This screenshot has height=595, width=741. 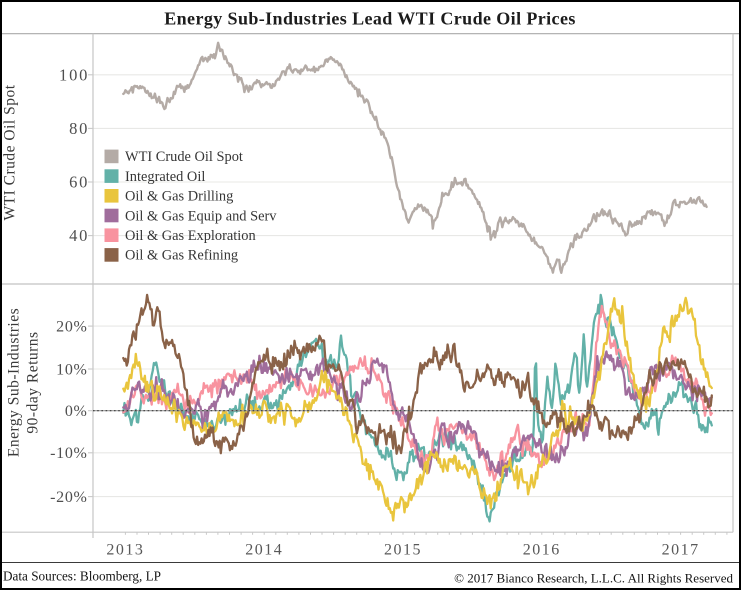 What do you see at coordinates (79, 128) in the screenshot?
I see `svg-text: 80` at bounding box center [79, 128].